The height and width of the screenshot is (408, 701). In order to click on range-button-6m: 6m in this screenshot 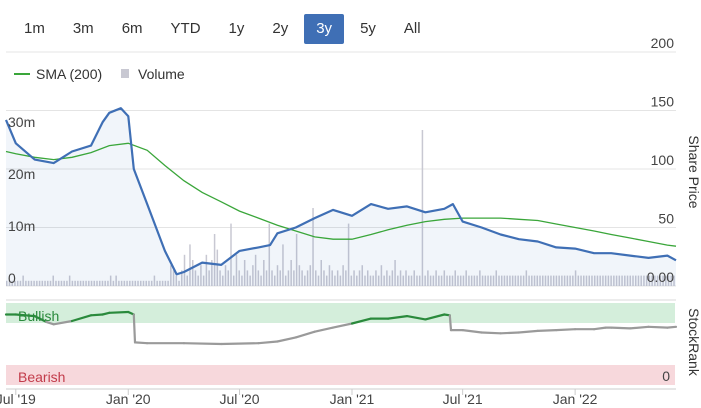, I will do `click(132, 28)`.